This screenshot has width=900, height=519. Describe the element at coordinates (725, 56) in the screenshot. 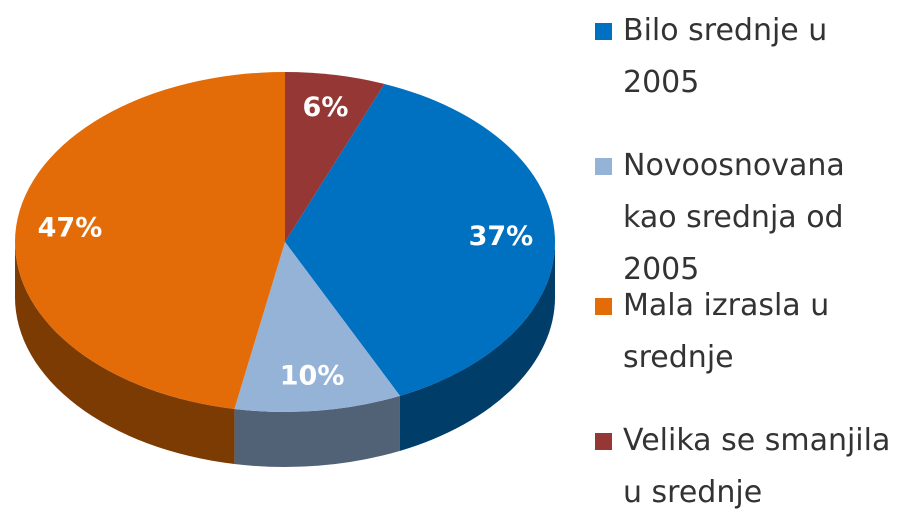

I see `legend-label: Bilo srednje u 2005` at that location.